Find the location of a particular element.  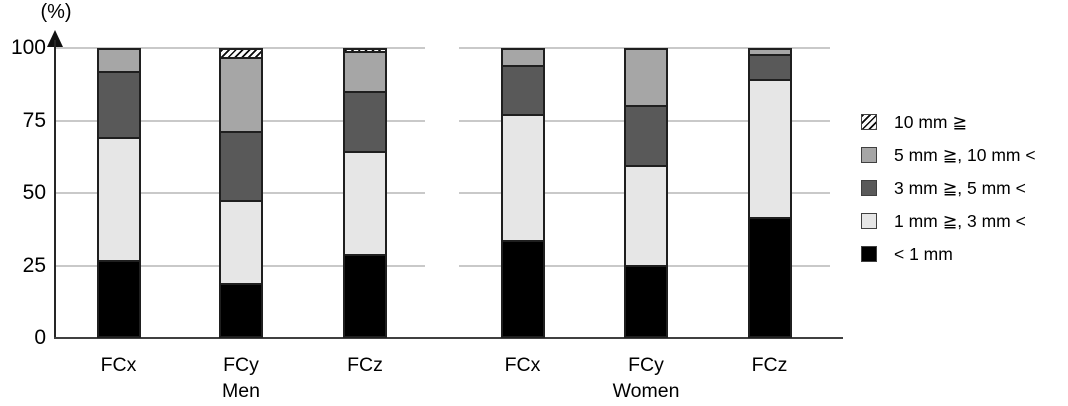

legend-item: < 1 mm is located at coordinates (948, 254).